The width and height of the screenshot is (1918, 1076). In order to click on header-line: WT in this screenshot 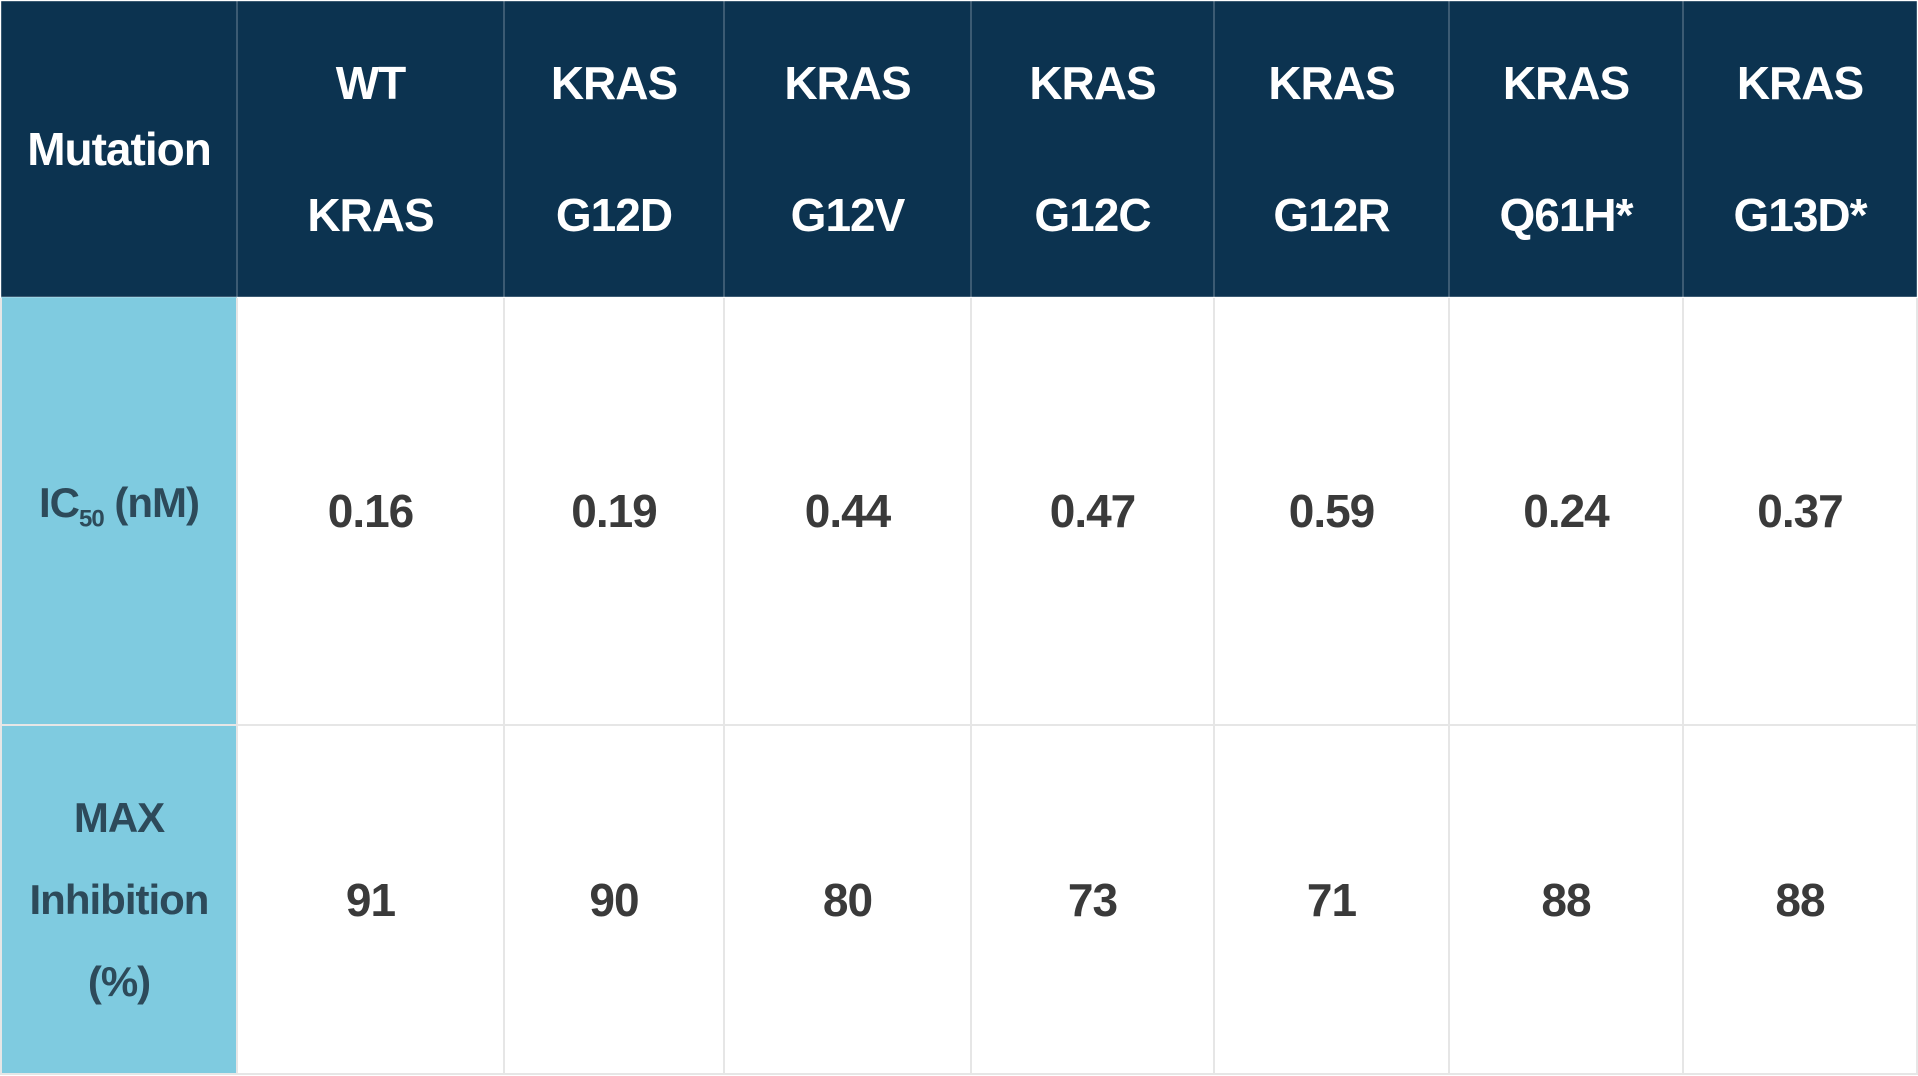, I will do `click(371, 83)`.